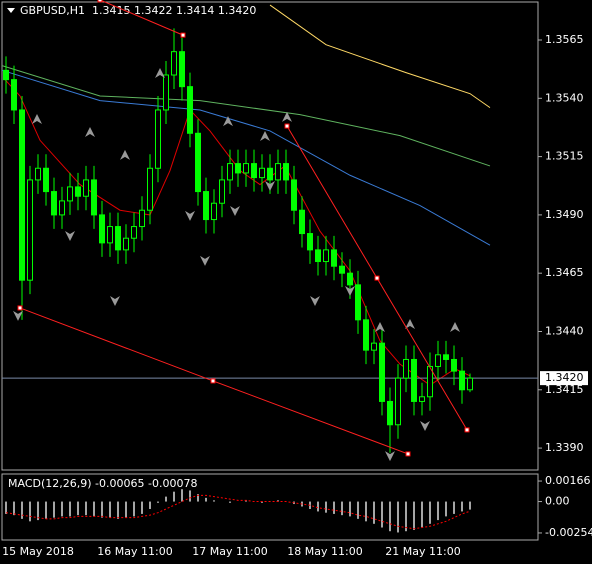 The width and height of the screenshot is (592, 564). I want to click on y-tick-label: -0.00254, so click(568, 532).